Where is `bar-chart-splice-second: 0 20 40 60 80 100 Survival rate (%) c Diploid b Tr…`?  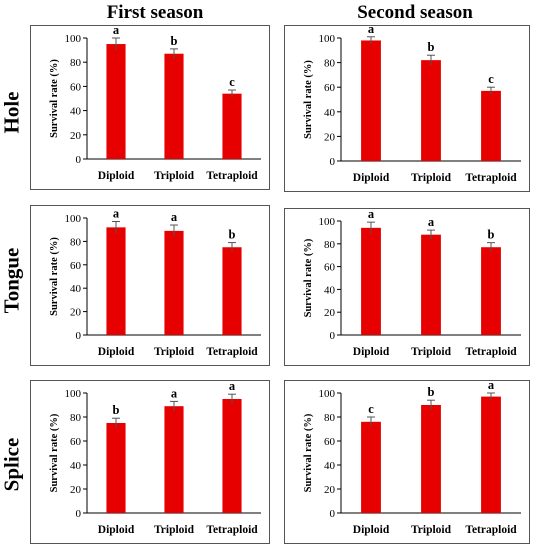
bar-chart-splice-second: 0 20 40 60 80 100 Survival rate (%) c Diploid b Tr… is located at coordinates (412, 458).